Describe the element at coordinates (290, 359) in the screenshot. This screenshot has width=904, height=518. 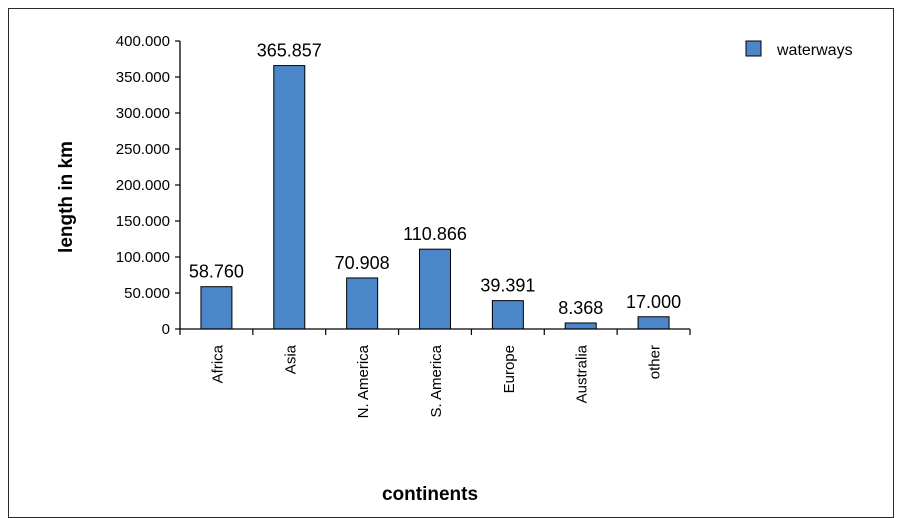
I see `x-tick-label: Asia` at that location.